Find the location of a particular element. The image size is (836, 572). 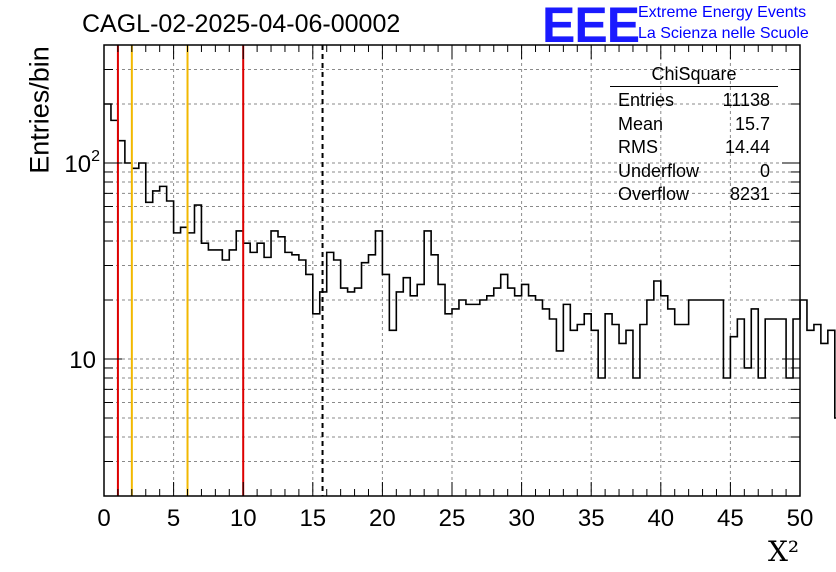

y-axis-label: Entries/bin is located at coordinates (39, 110).